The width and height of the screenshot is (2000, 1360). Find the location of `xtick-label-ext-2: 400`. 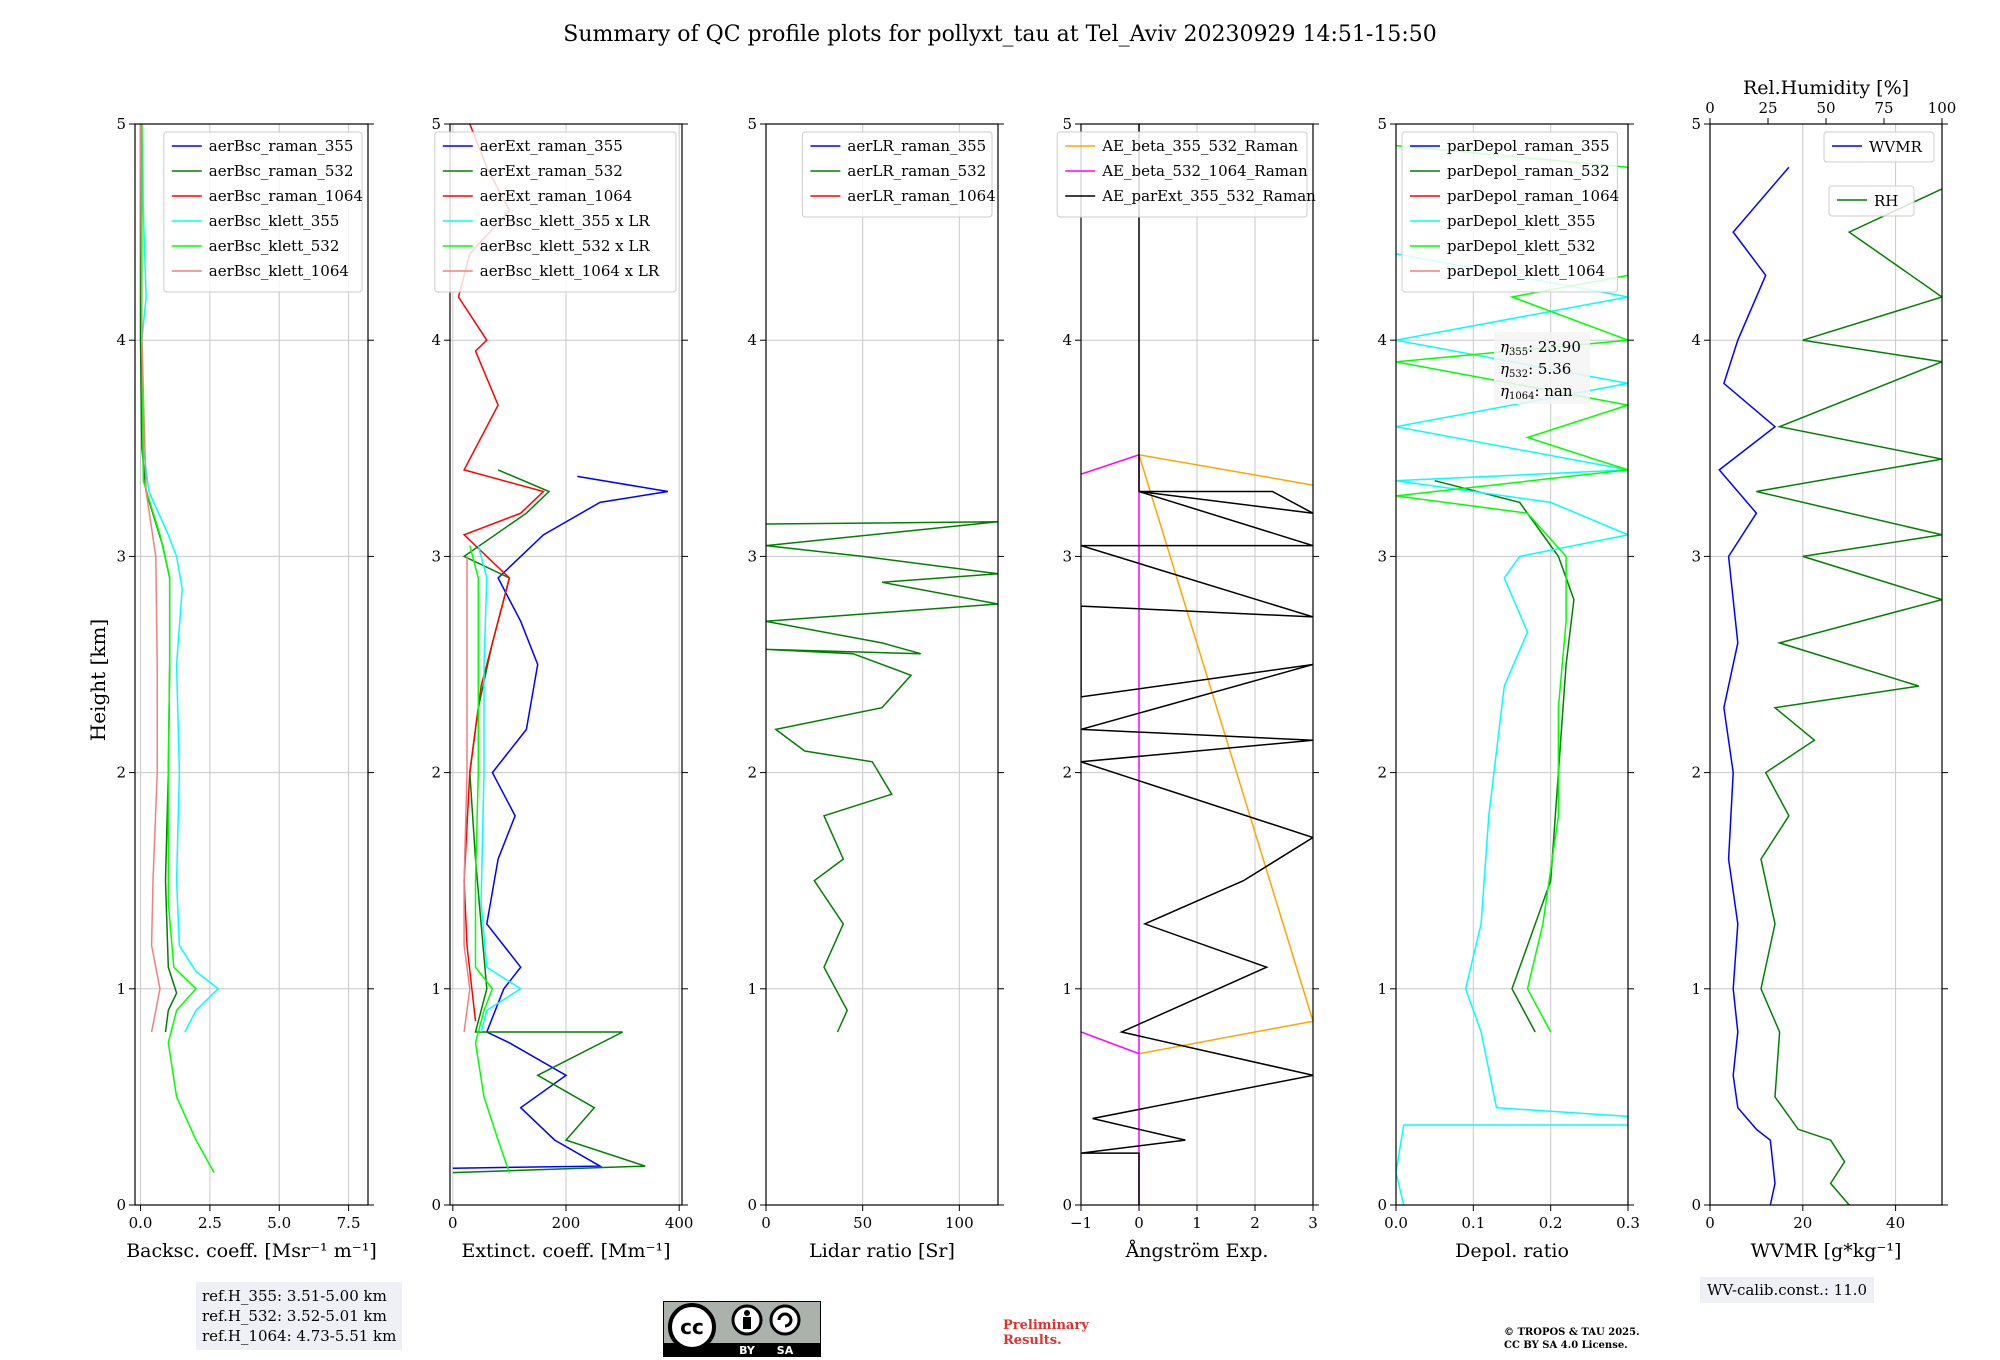

xtick-label-ext-2: 400 is located at coordinates (679, 1223).